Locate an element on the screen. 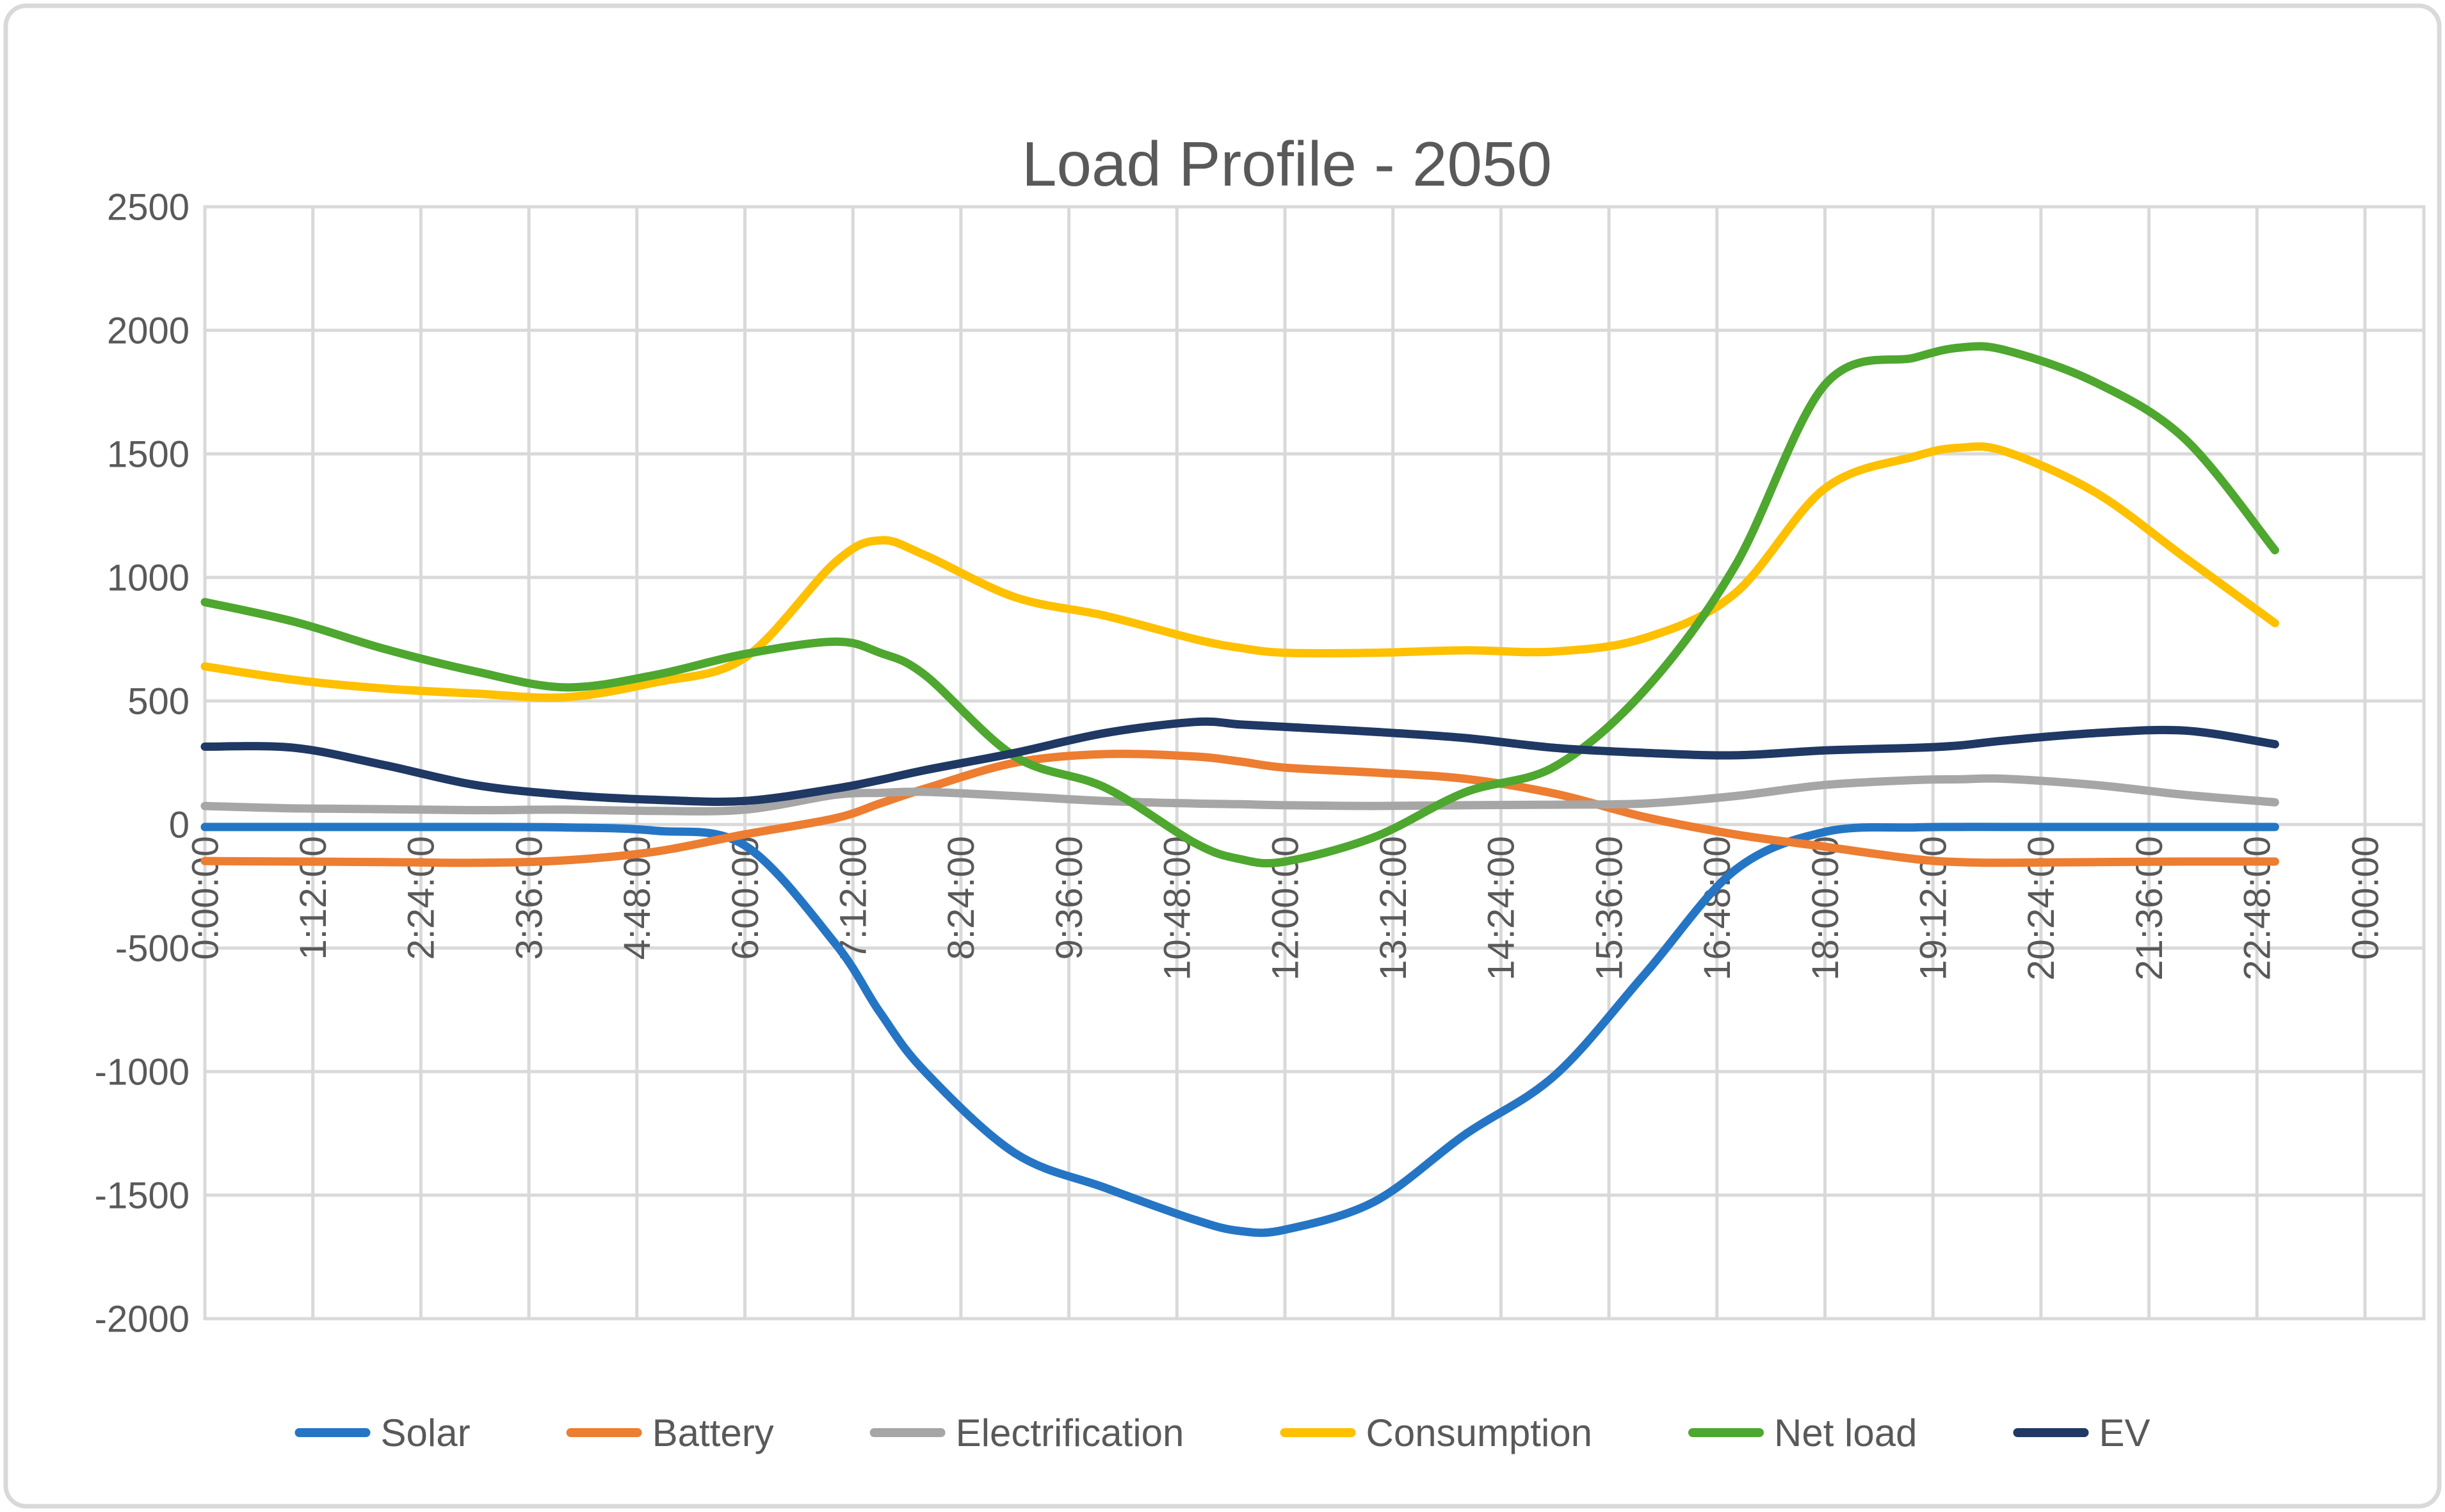 Image resolution: width=2445 pixels, height=1512 pixels. legend-swatch-ev is located at coordinates (2051, 1432).